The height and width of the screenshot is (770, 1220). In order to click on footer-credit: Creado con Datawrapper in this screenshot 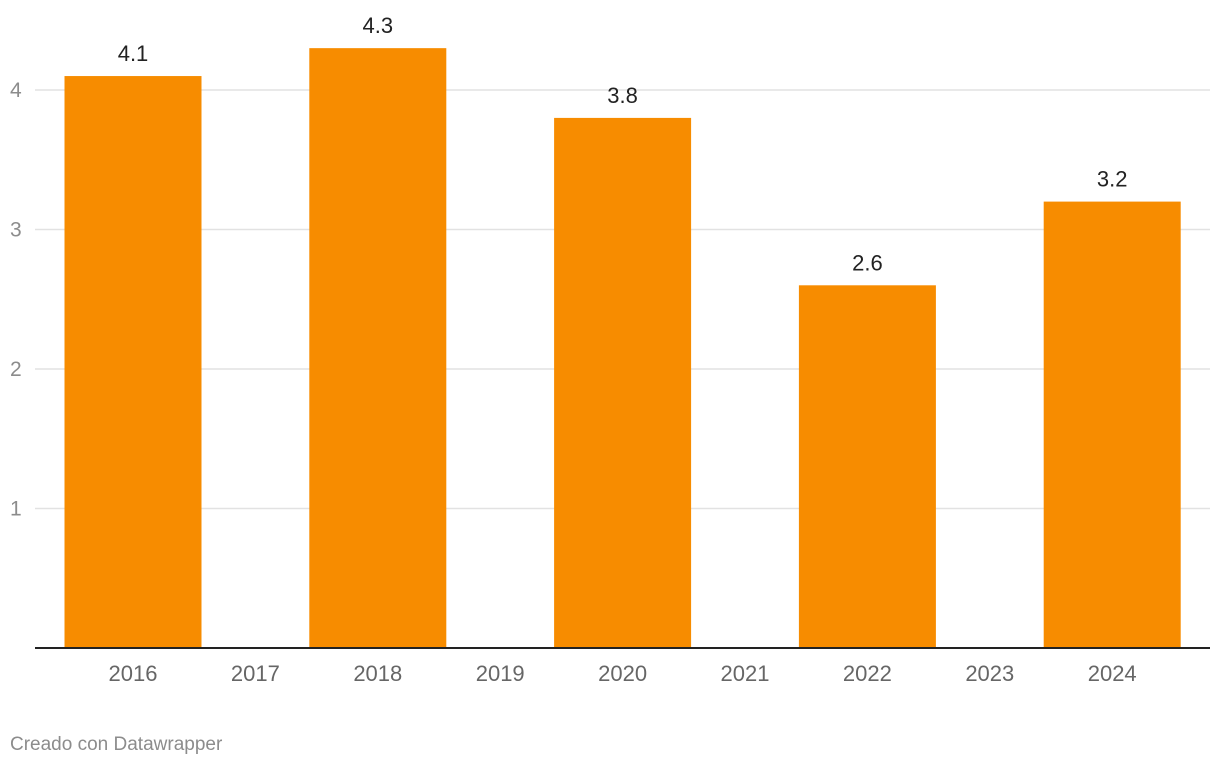, I will do `click(116, 744)`.